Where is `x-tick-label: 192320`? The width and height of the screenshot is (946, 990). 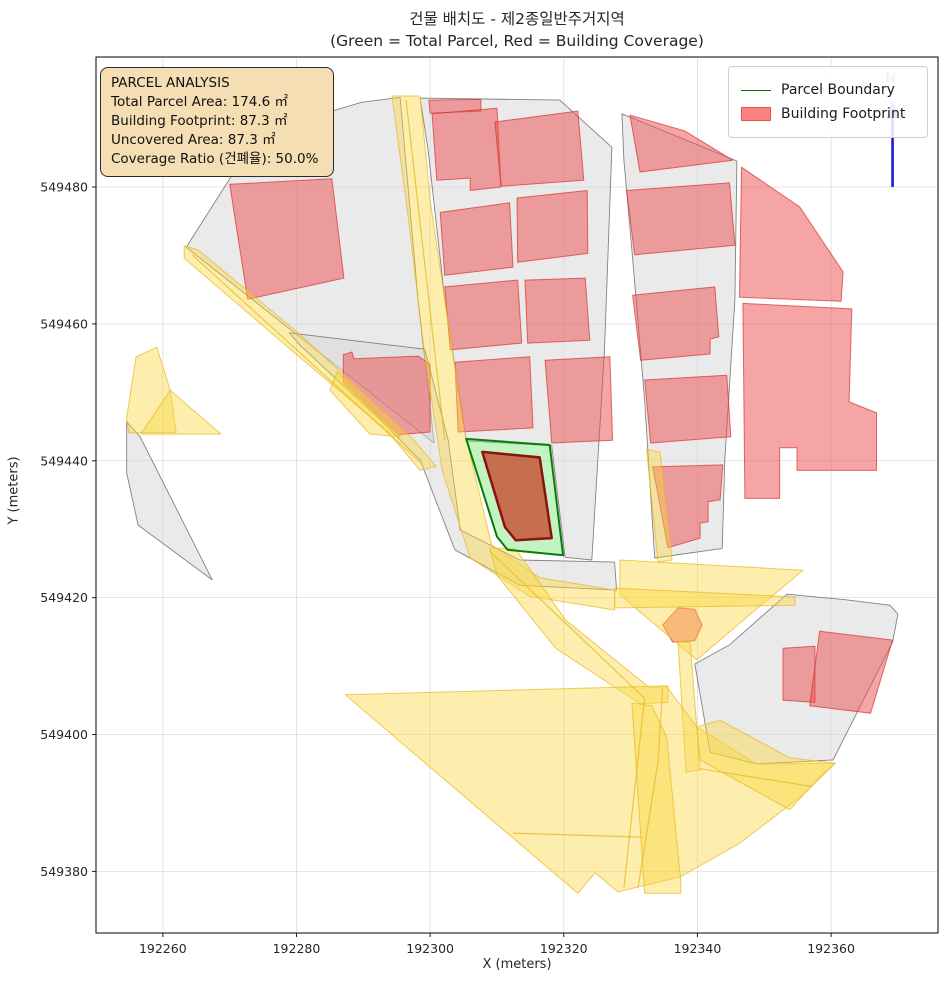 x-tick-label: 192320 is located at coordinates (564, 948).